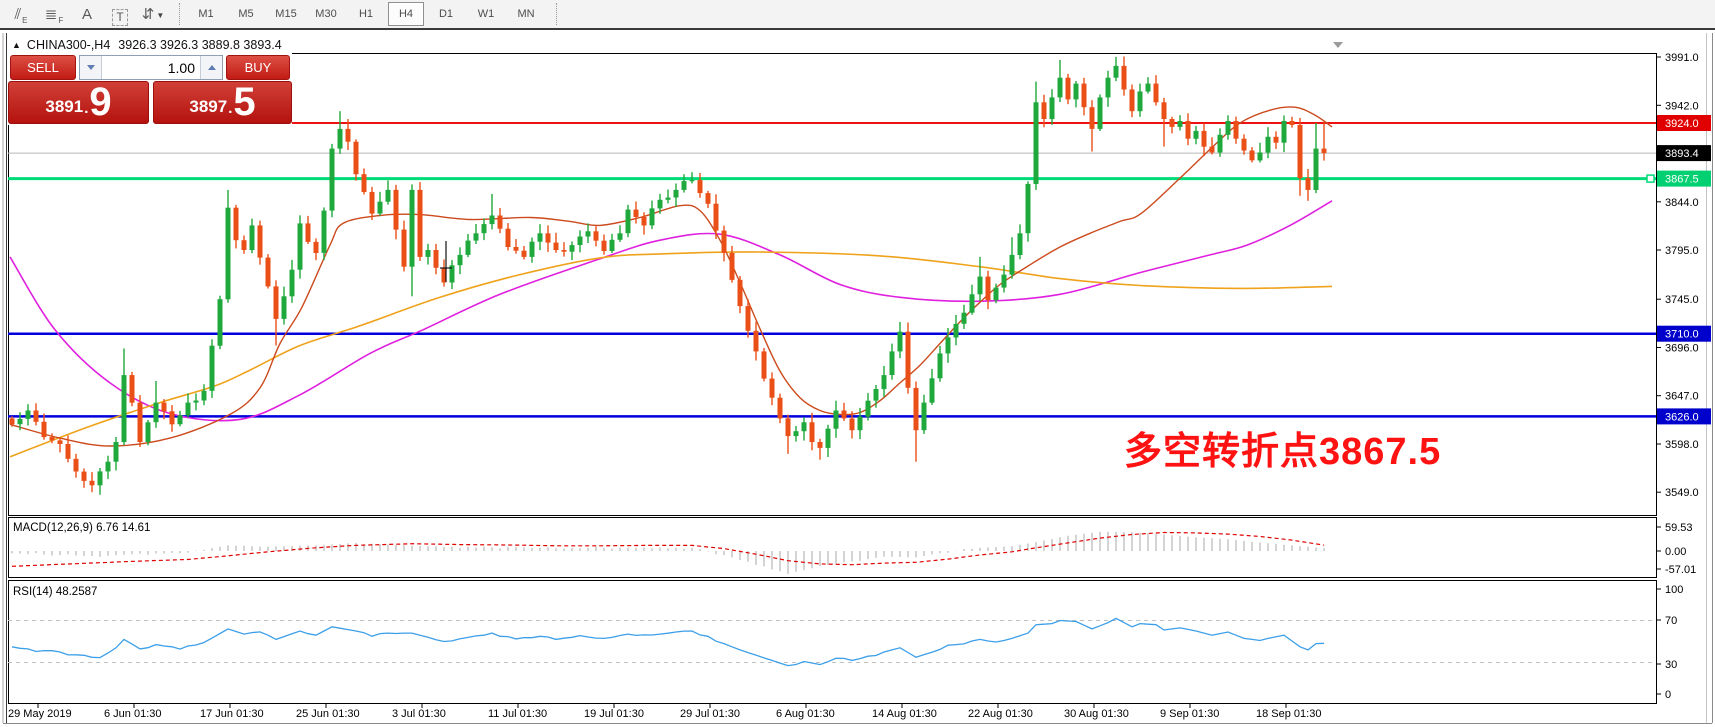 Image resolution: width=1715 pixels, height=727 pixels. Describe the element at coordinates (1674, 590) in the screenshot. I see `rsi-tick-label: 100` at that location.